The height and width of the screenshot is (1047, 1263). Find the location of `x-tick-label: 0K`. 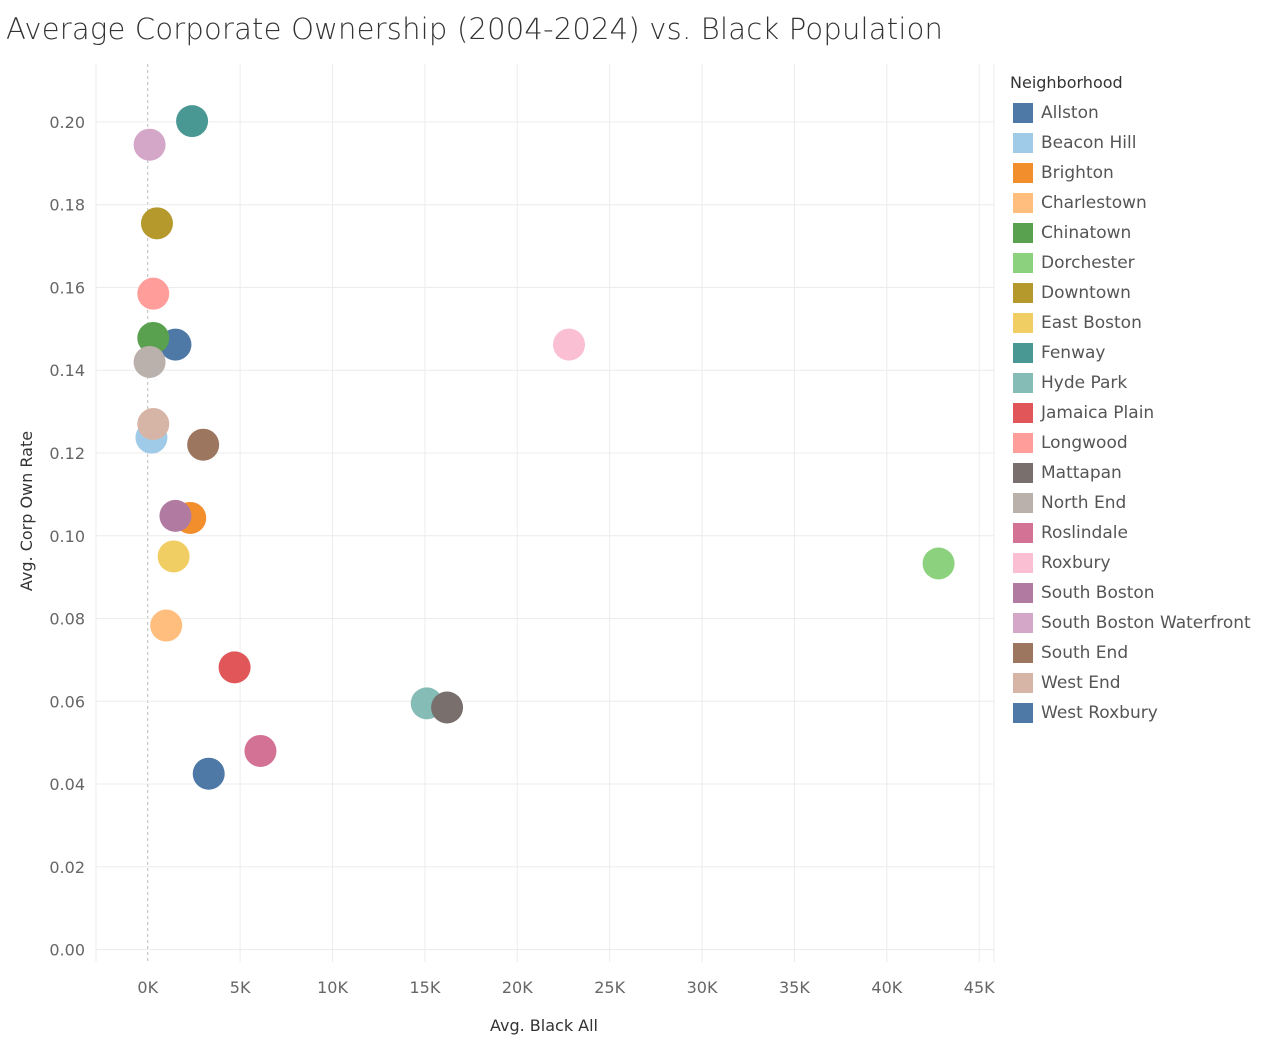

x-tick-label: 0K is located at coordinates (147, 987).